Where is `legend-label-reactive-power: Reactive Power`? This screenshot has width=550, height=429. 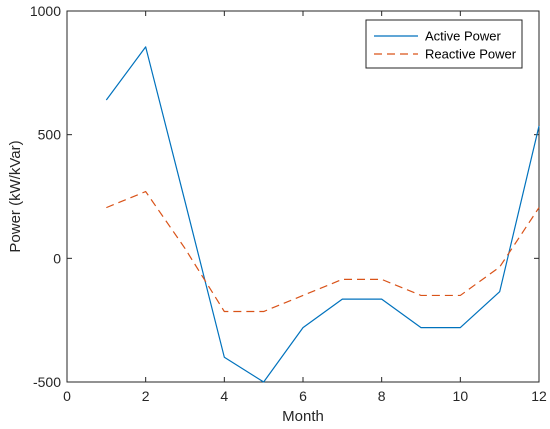
legend-label-reactive-power: Reactive Power is located at coordinates (471, 54).